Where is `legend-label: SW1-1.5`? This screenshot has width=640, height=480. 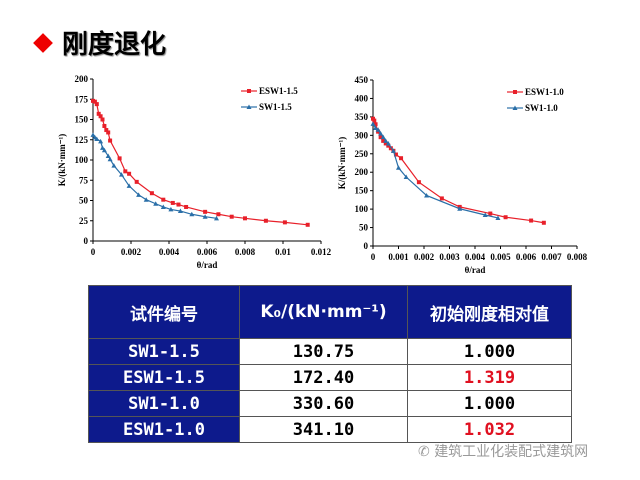
legend-label: SW1-1.5 is located at coordinates (275, 107).